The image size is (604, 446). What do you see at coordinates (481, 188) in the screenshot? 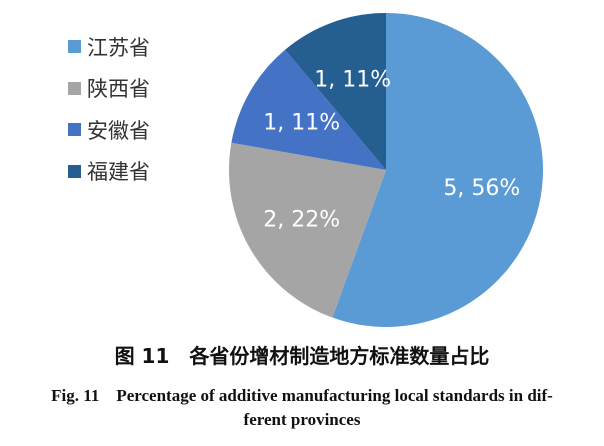
I see `slice-data-label: 5, 56%` at bounding box center [481, 188].